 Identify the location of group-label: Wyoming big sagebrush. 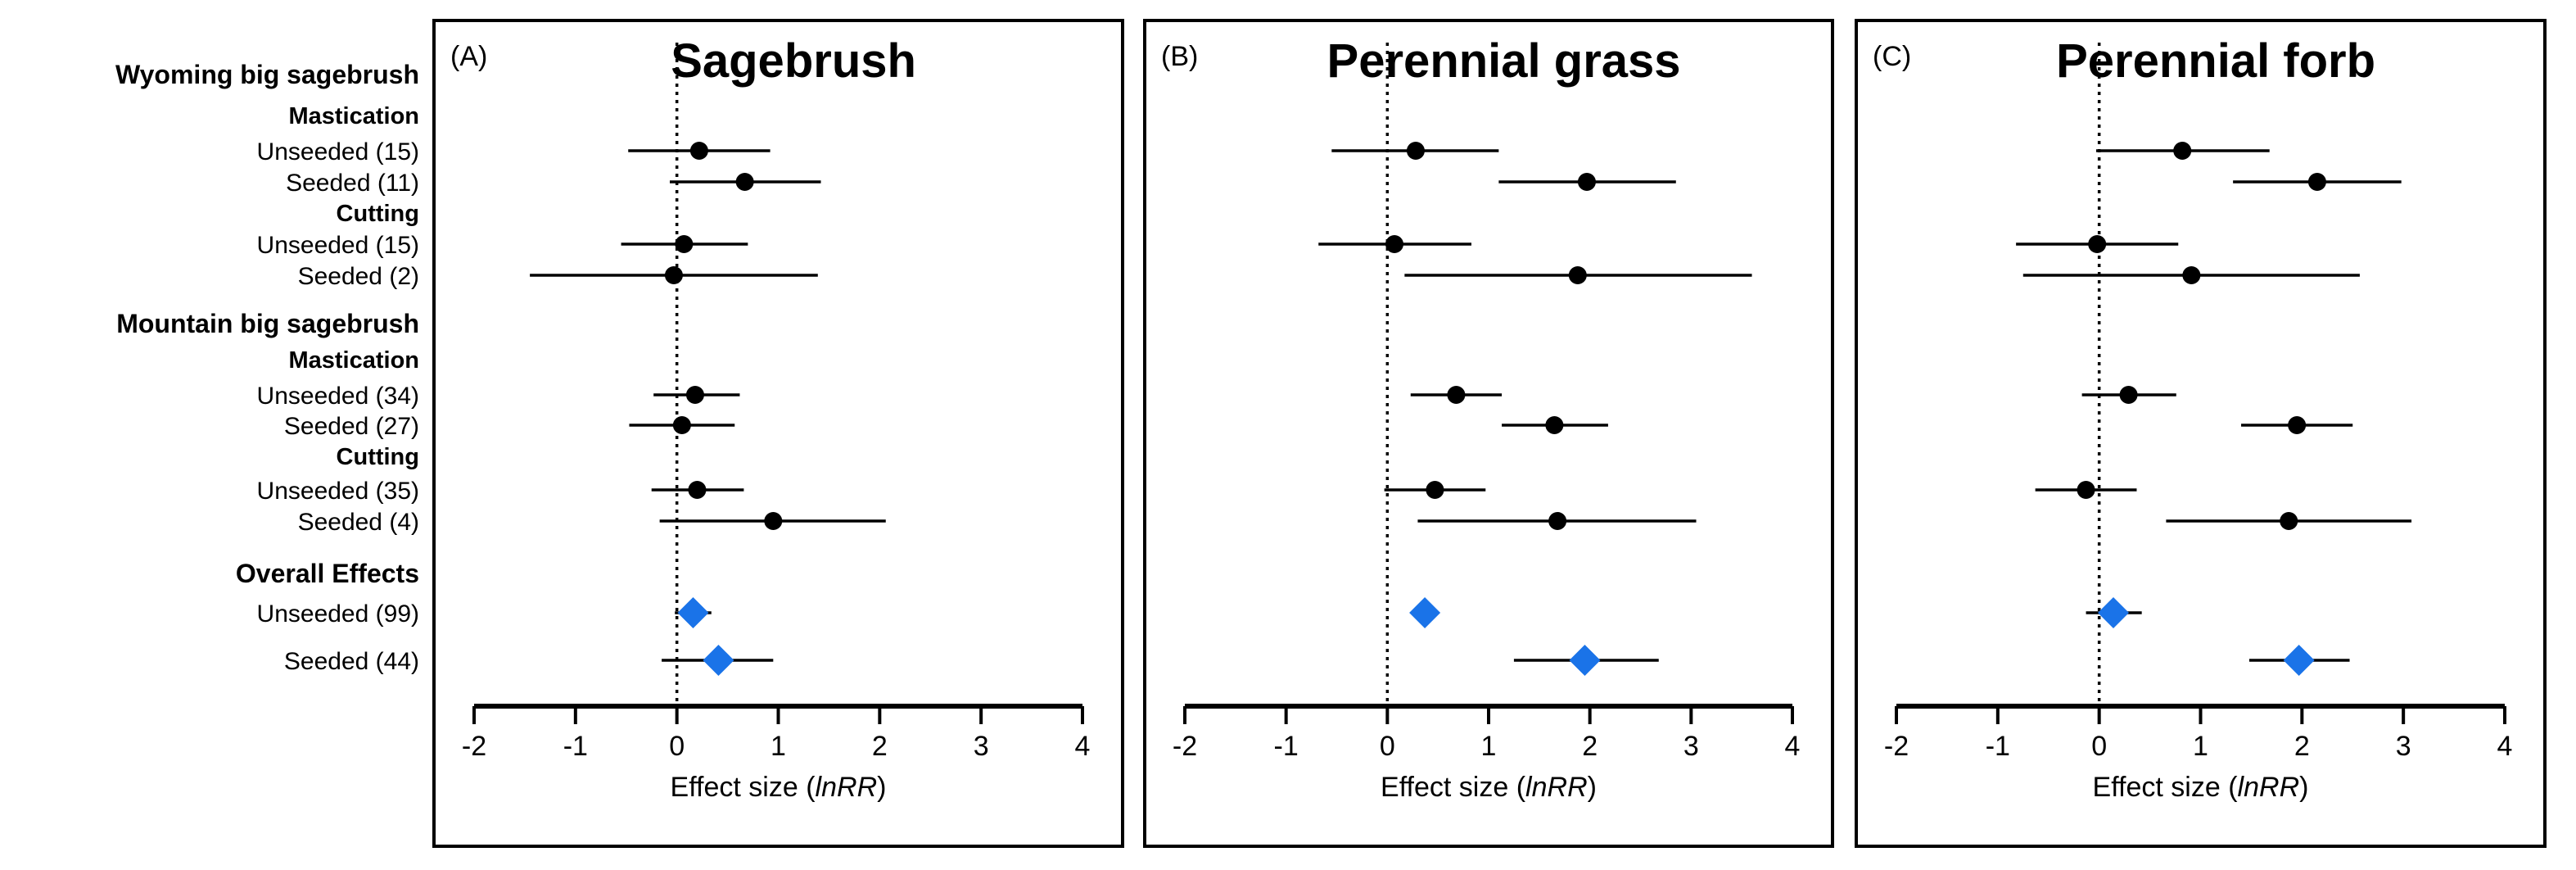
(267, 74).